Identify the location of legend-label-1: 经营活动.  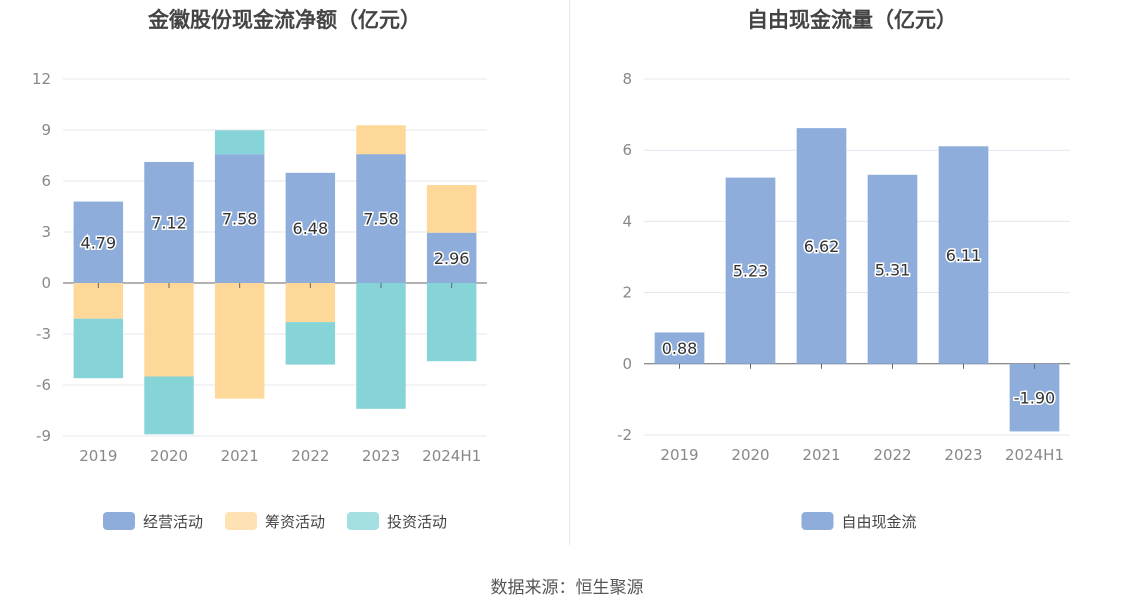
(173, 522).